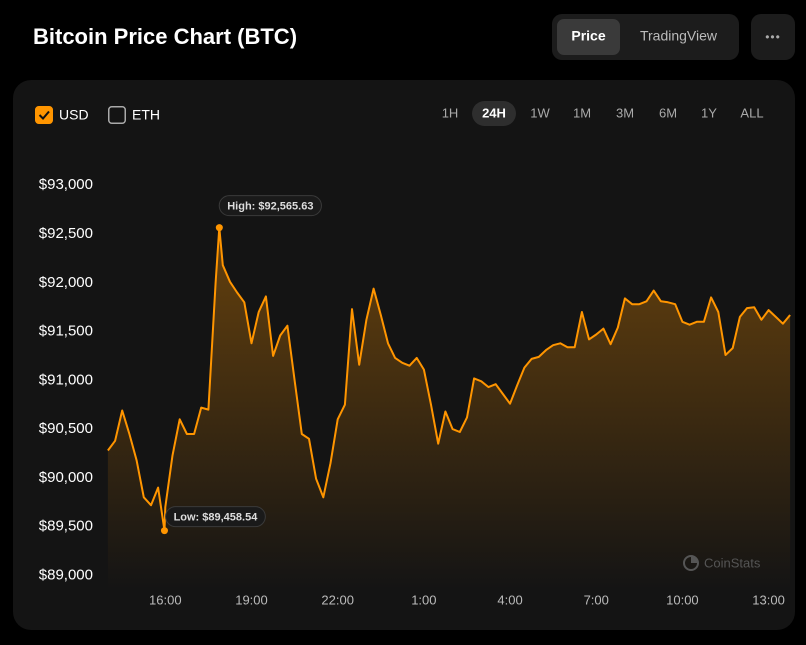 This screenshot has height=645, width=806. I want to click on x-tick-label: 10:00, so click(682, 599).